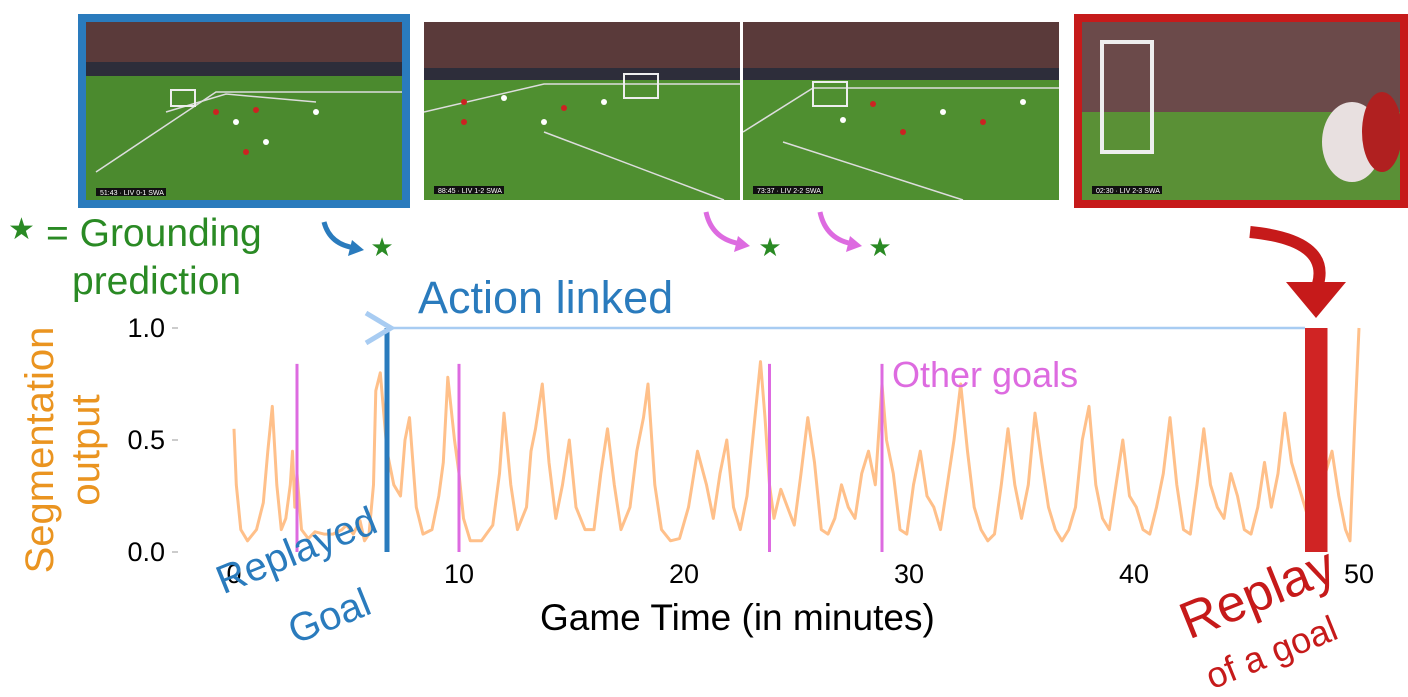  Describe the element at coordinates (154, 233) in the screenshot. I see `legend-line1: = Grounding` at that location.